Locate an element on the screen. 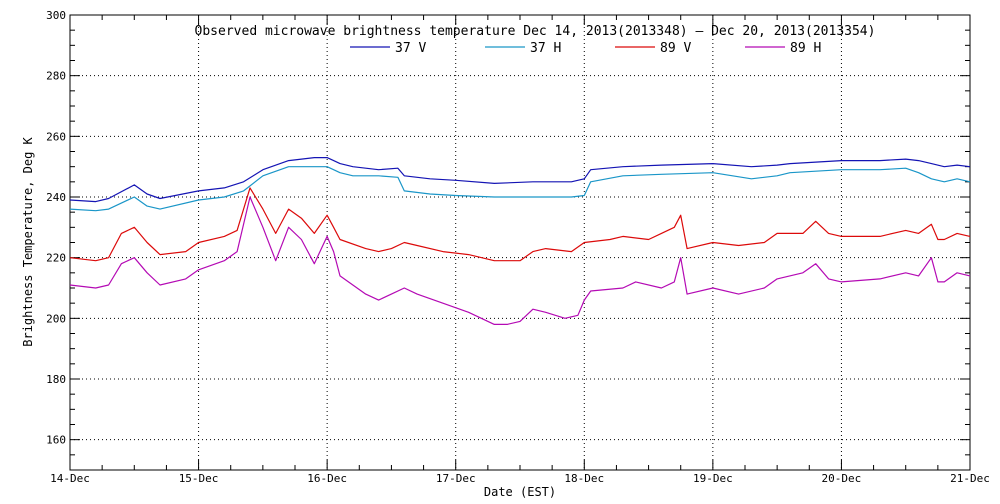 This screenshot has height=504, width=1000. series-line-37-v is located at coordinates (520, 180).